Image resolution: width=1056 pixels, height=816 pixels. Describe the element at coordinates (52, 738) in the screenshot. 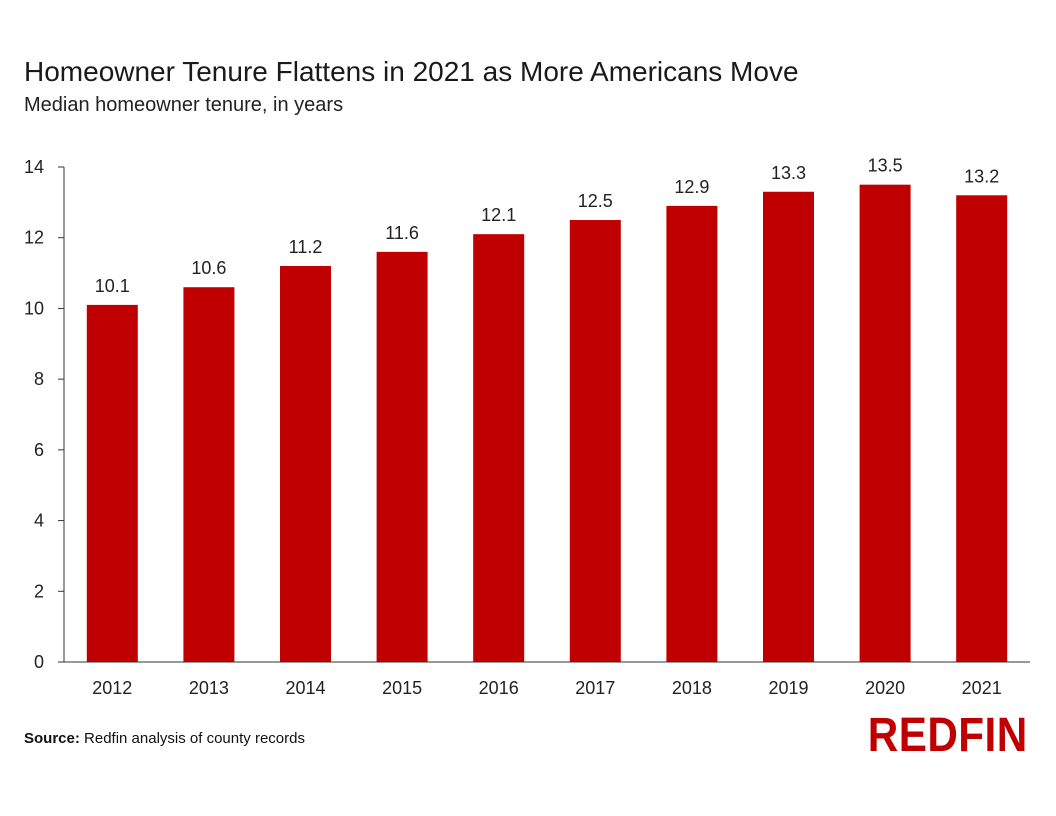

I see `source-label: Source:` at that location.